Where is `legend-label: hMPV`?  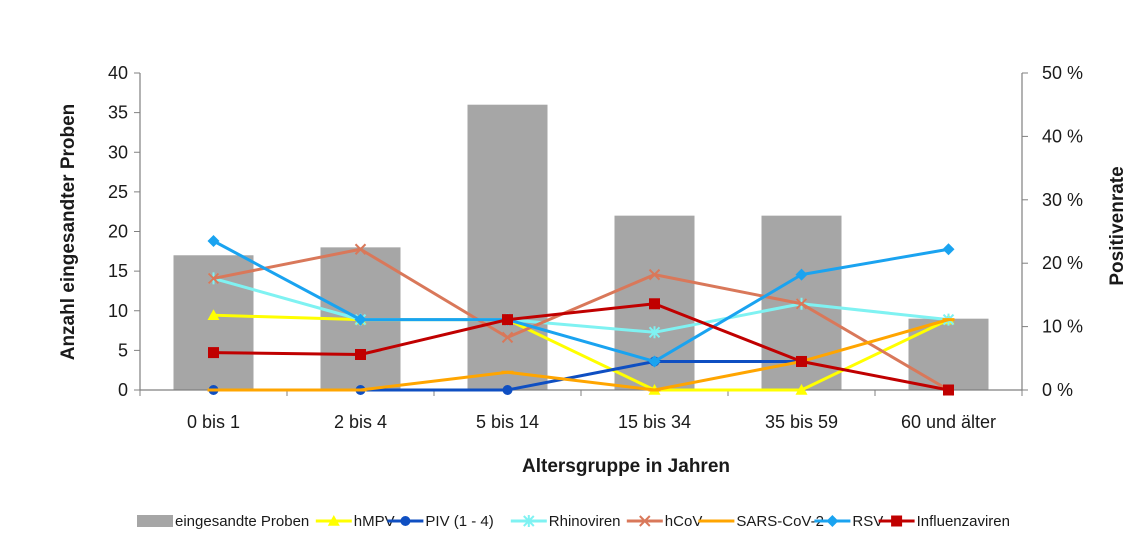
legend-label: hMPV is located at coordinates (374, 521).